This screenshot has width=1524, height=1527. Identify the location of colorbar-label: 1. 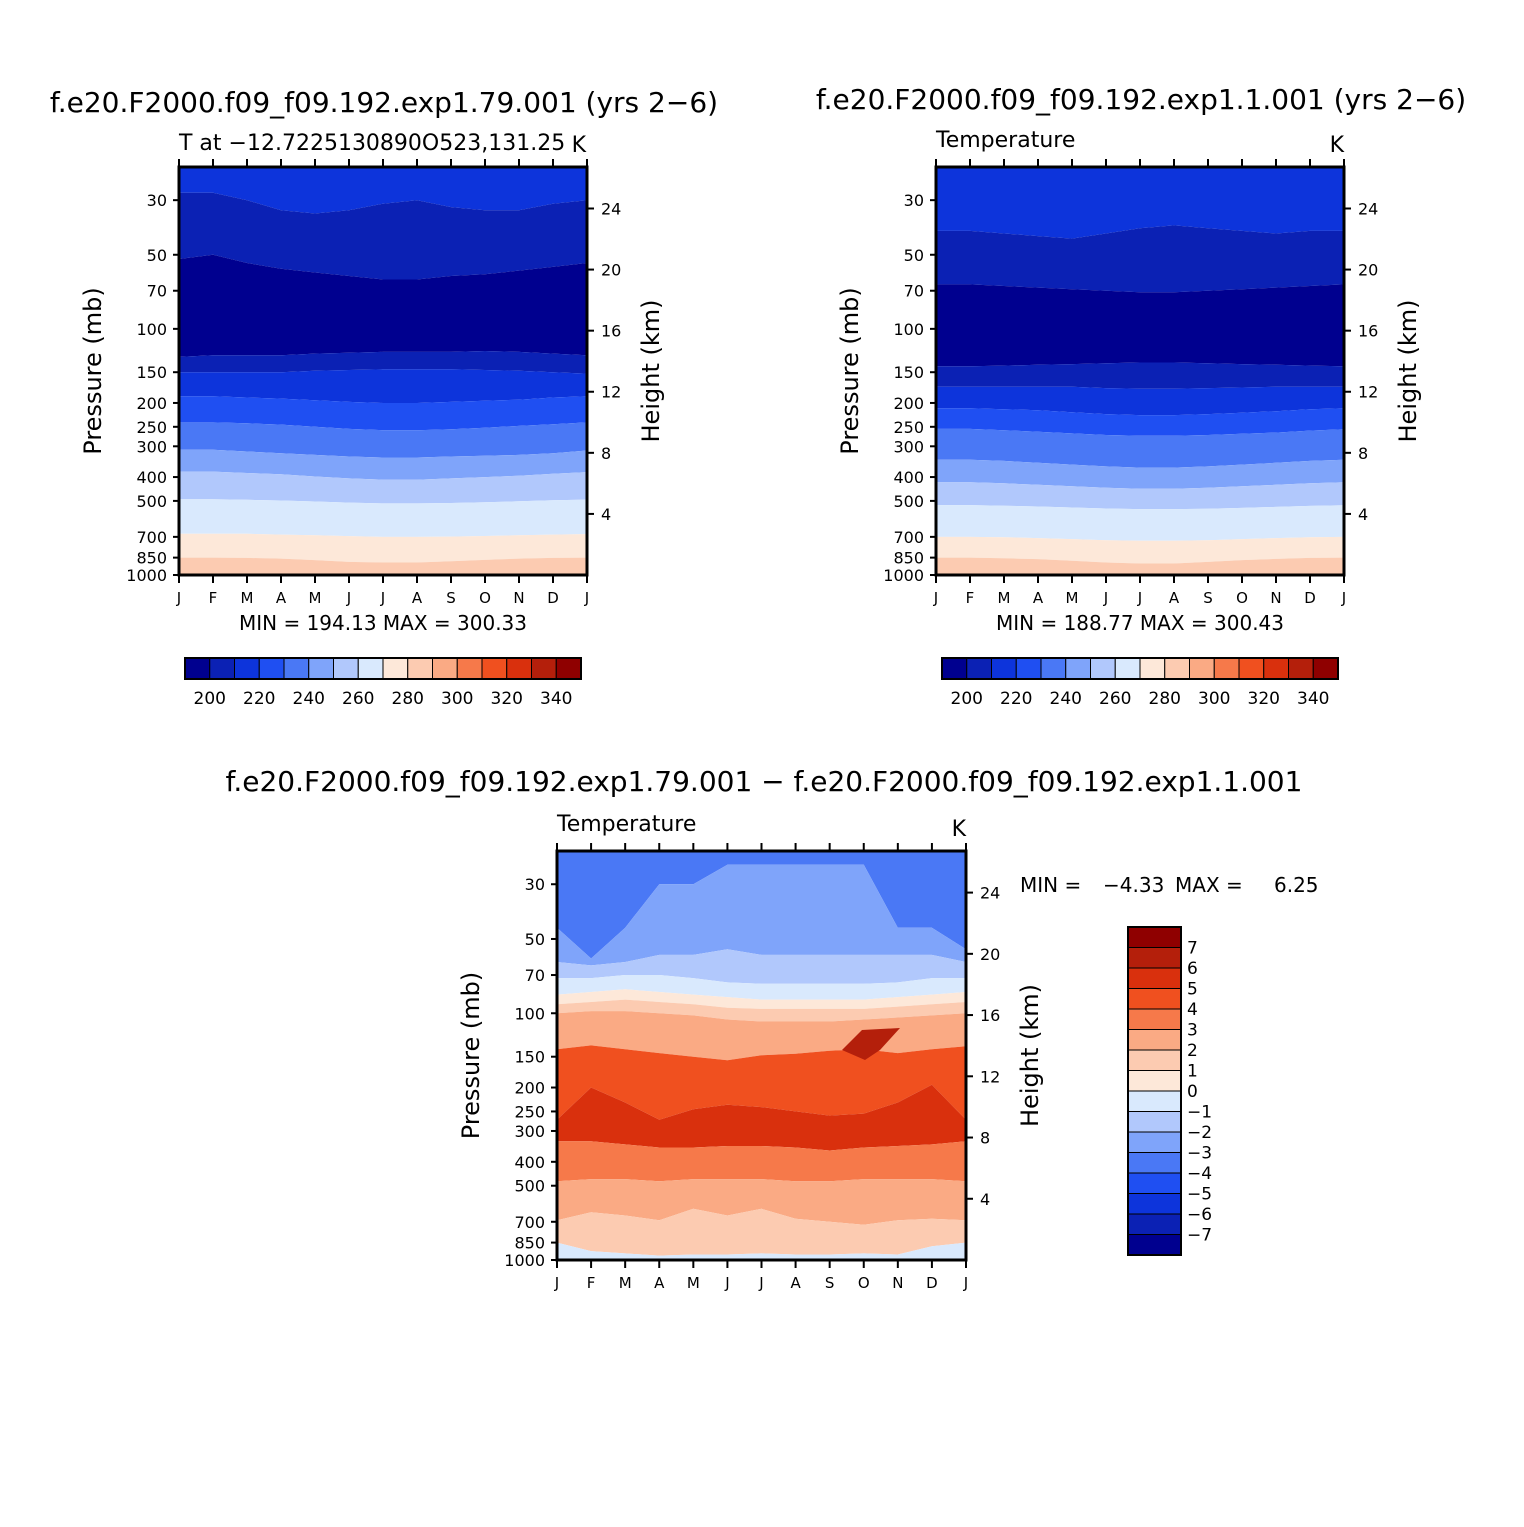
(1192, 1072).